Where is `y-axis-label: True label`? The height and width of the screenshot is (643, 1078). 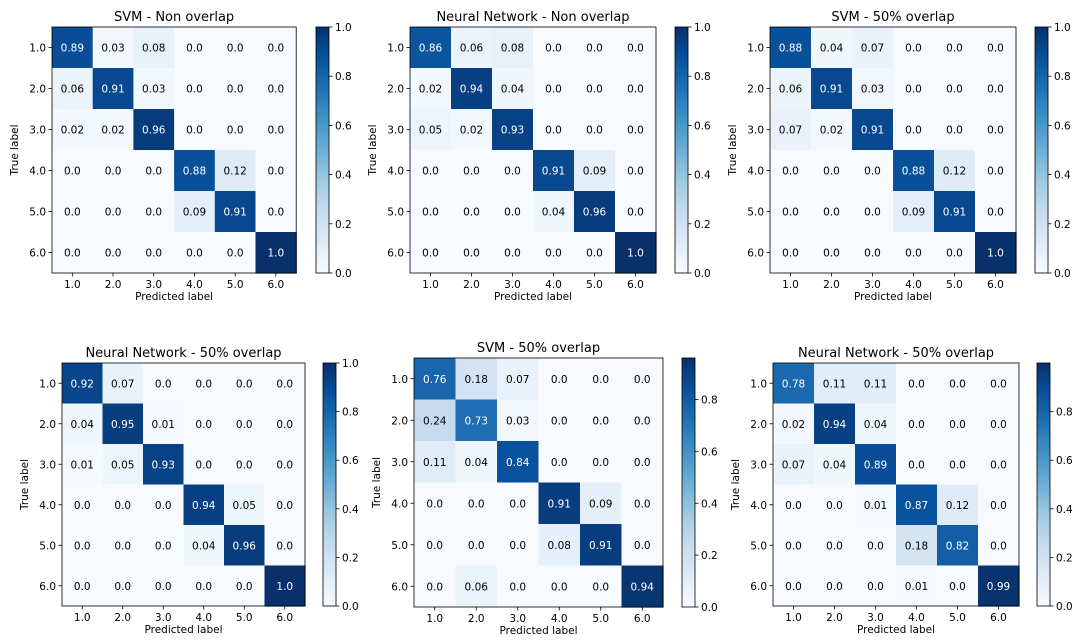
y-axis-label: True label is located at coordinates (373, 150).